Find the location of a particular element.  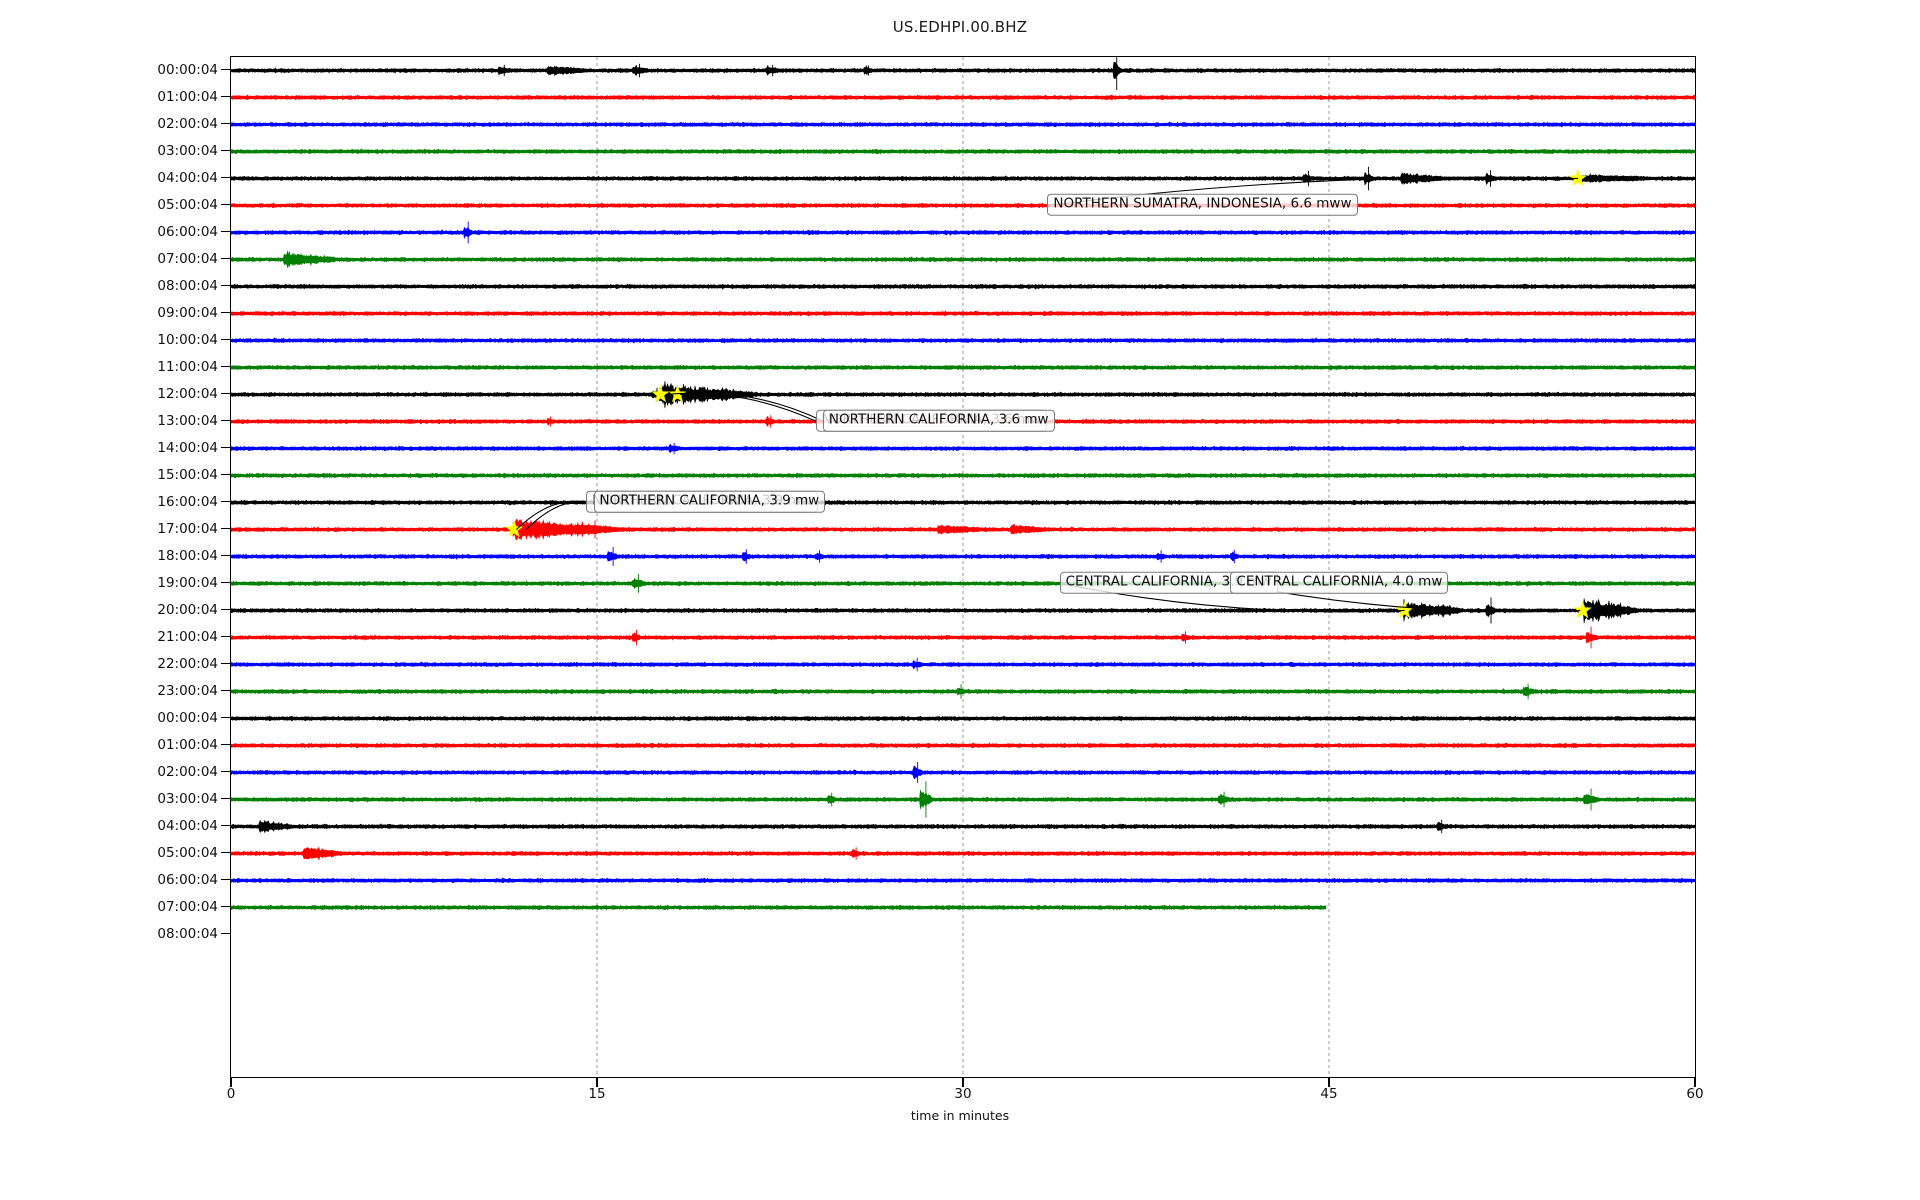

x-axis-tick-label: 0 is located at coordinates (231, 1094).